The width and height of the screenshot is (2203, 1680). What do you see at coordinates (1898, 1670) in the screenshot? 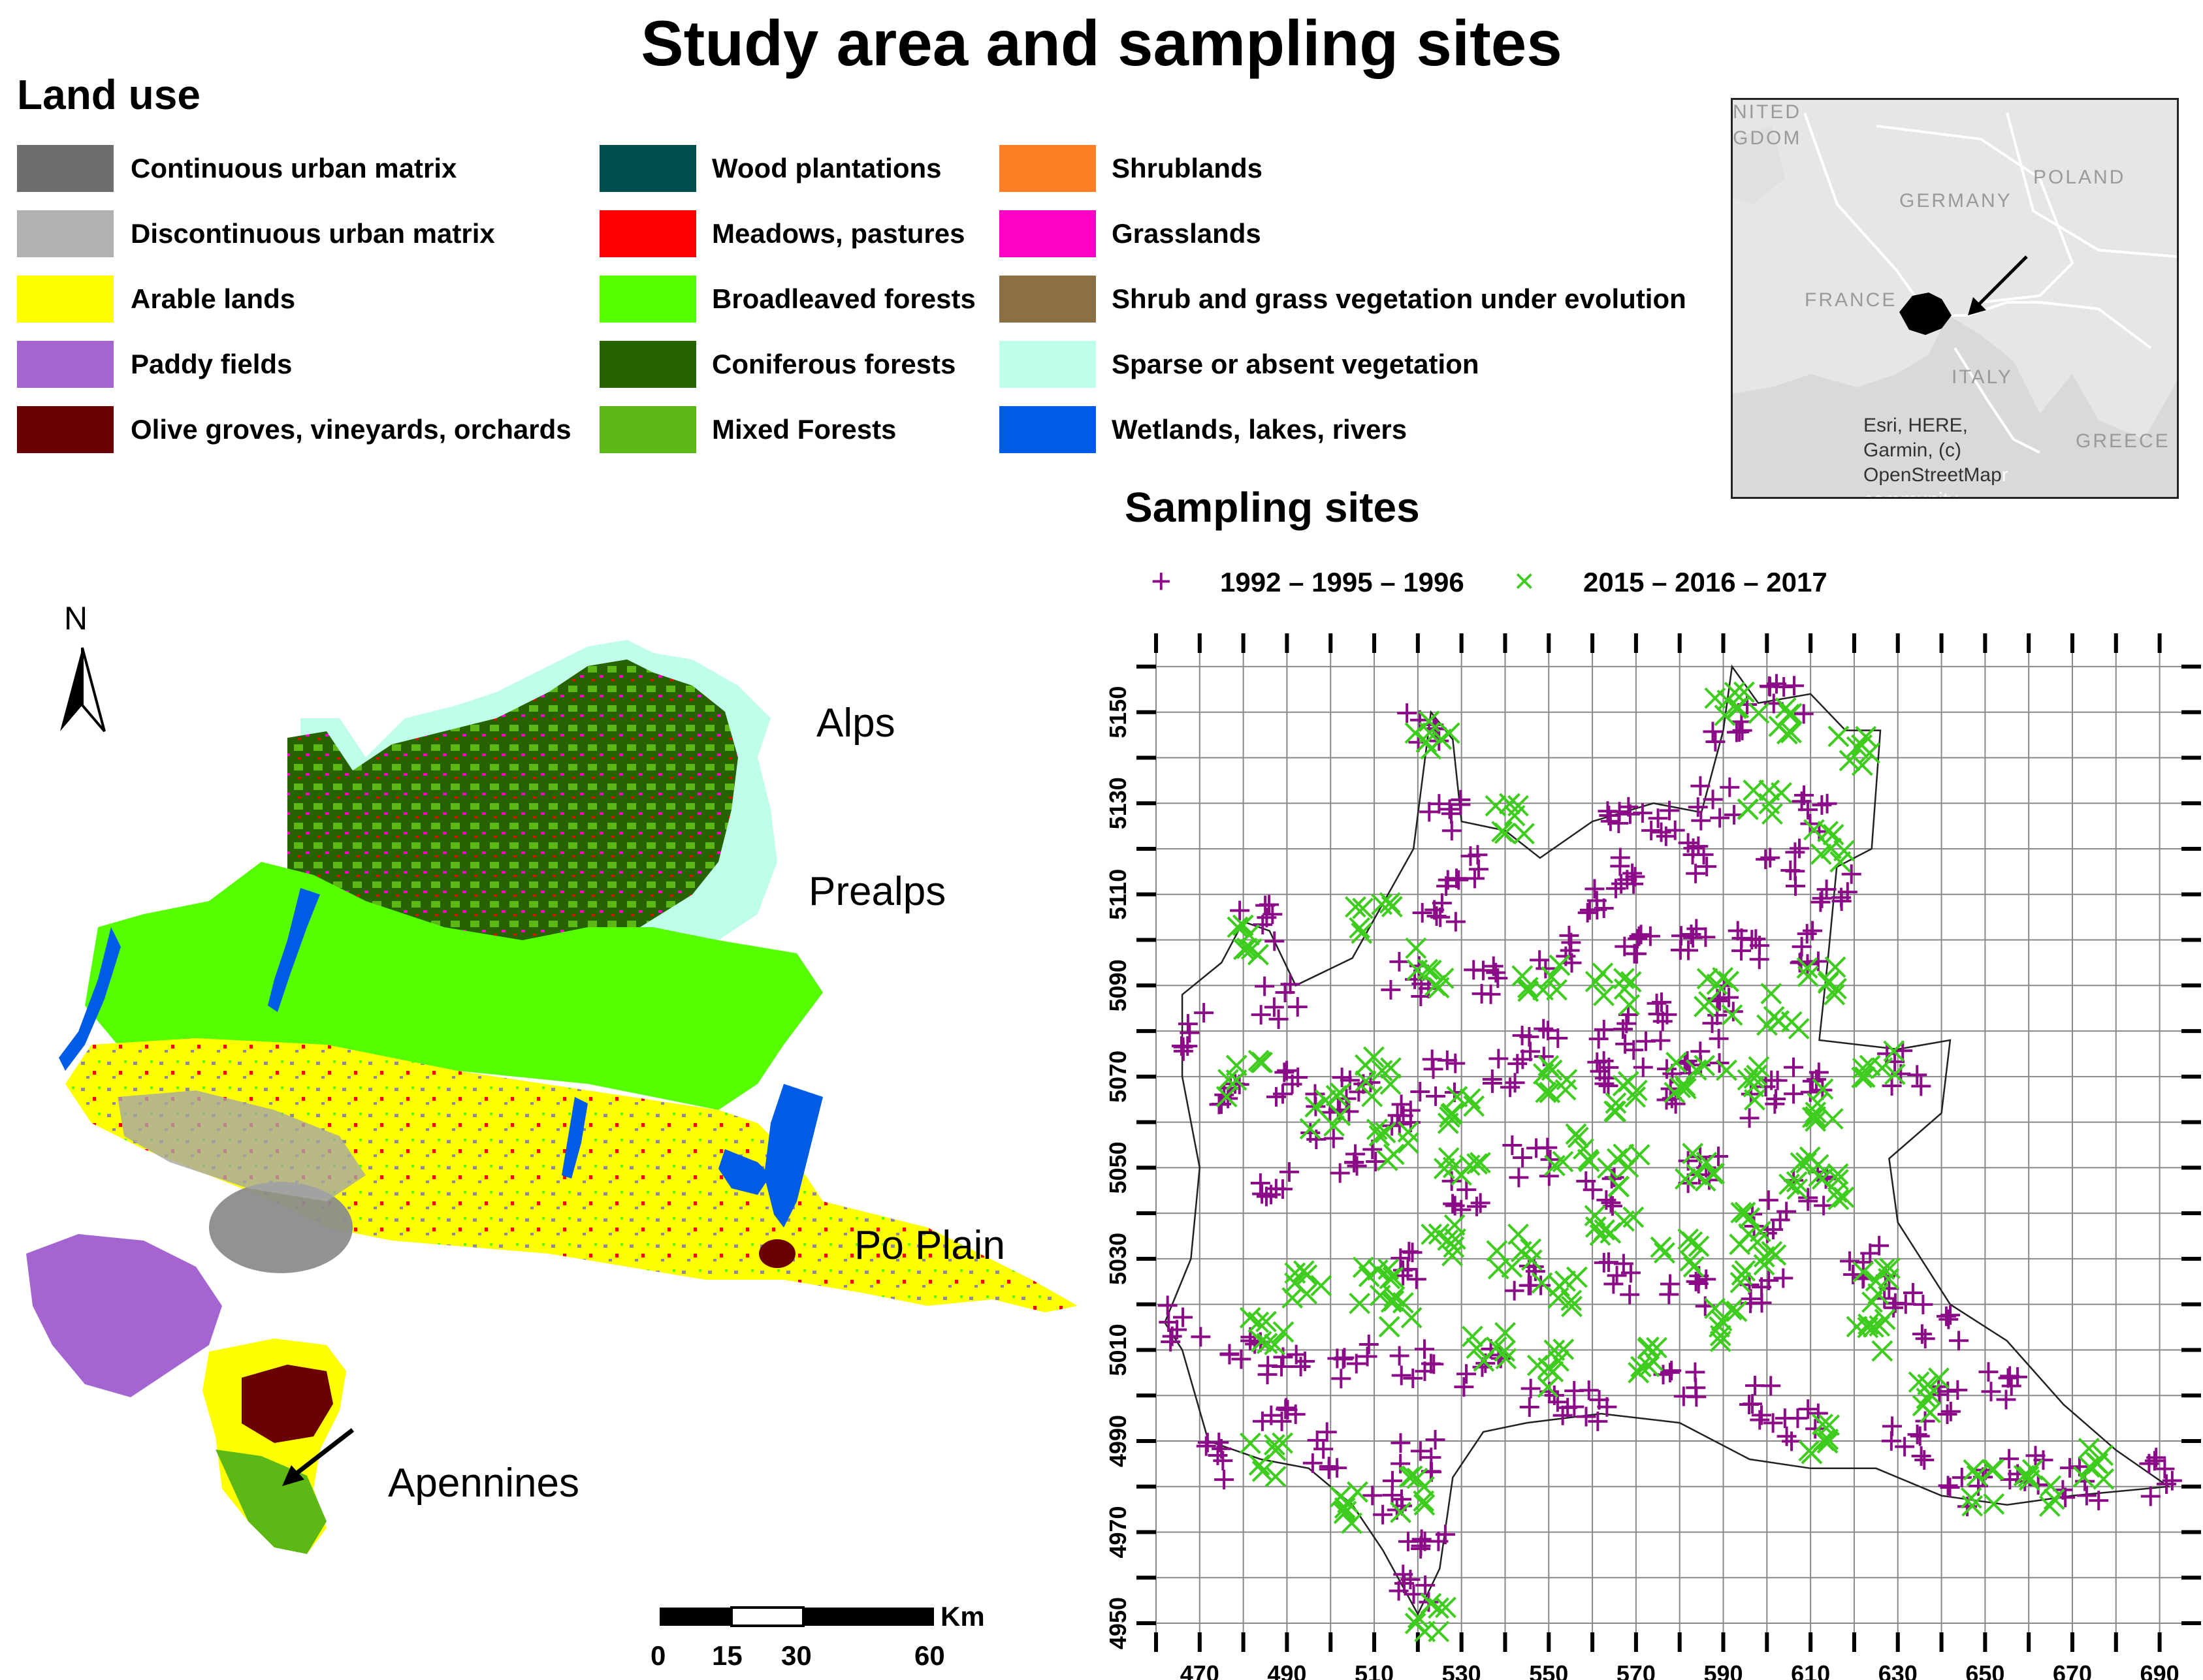
I see `x-tick-label: 630` at bounding box center [1898, 1670].